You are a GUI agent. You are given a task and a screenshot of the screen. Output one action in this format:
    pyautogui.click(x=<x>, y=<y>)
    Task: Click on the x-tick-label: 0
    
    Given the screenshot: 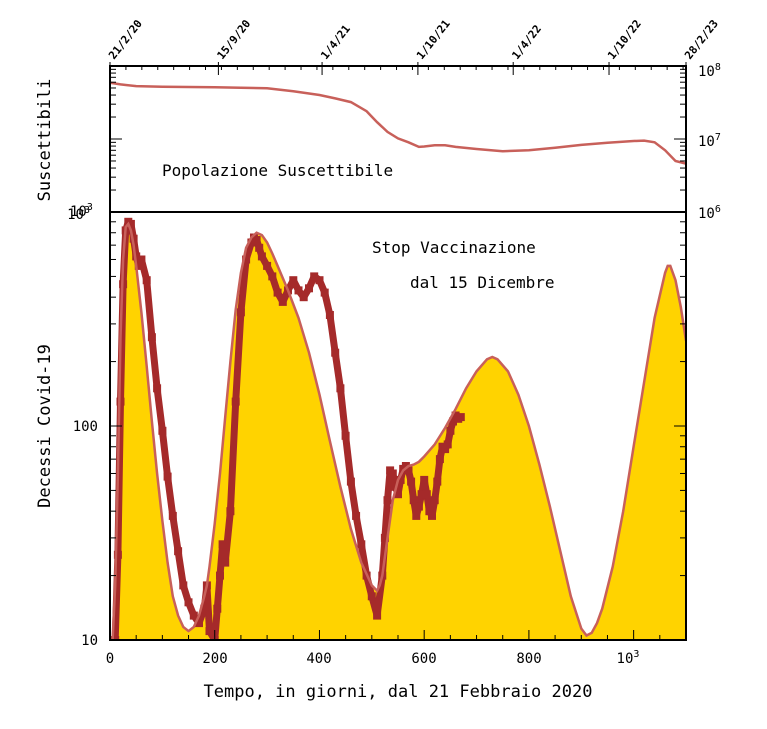 What is the action you would take?
    pyautogui.click(x=110, y=659)
    